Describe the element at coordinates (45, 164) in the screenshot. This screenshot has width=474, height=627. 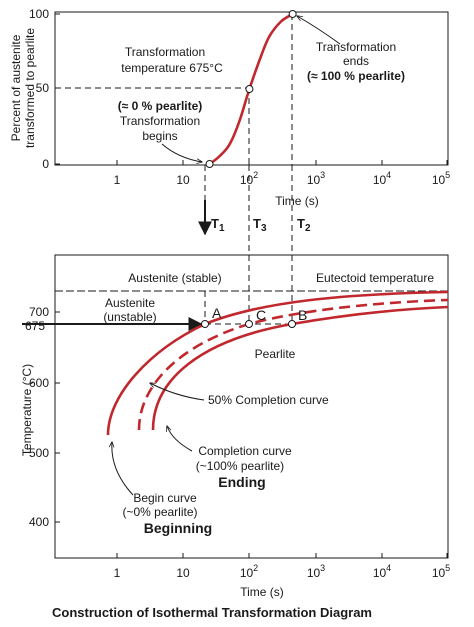
I see `top-ytick-0: 0` at that location.